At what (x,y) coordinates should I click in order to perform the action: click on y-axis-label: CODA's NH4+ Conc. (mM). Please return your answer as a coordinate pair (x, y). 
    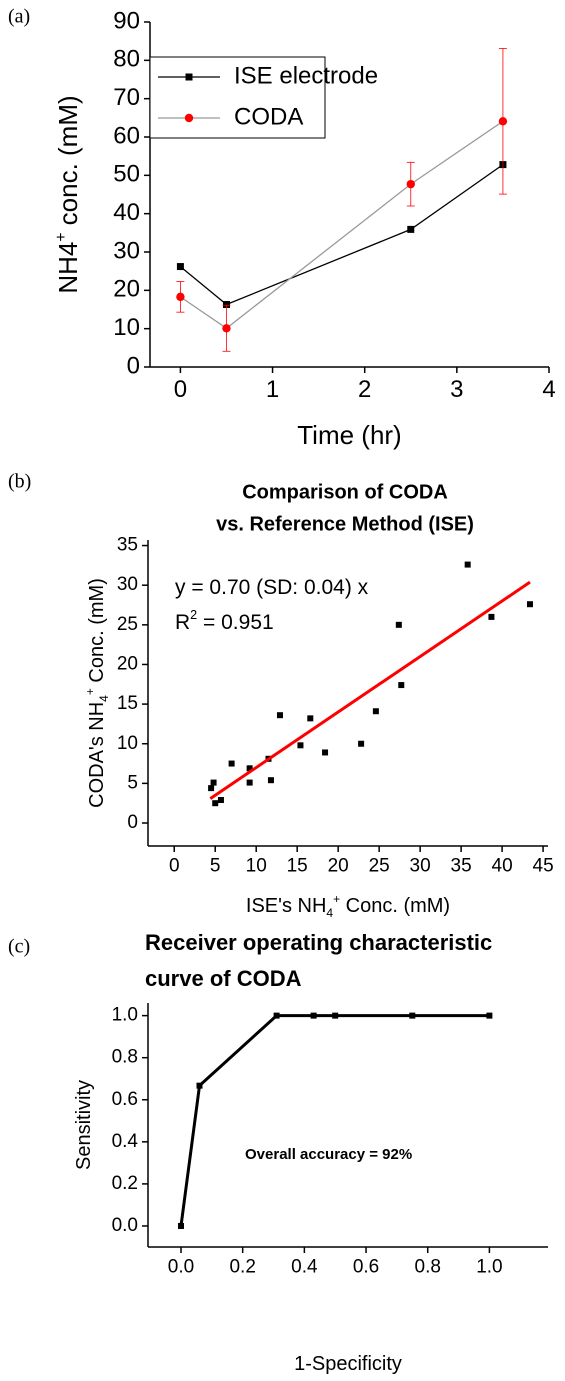
    Looking at the image, I should click on (97, 693).